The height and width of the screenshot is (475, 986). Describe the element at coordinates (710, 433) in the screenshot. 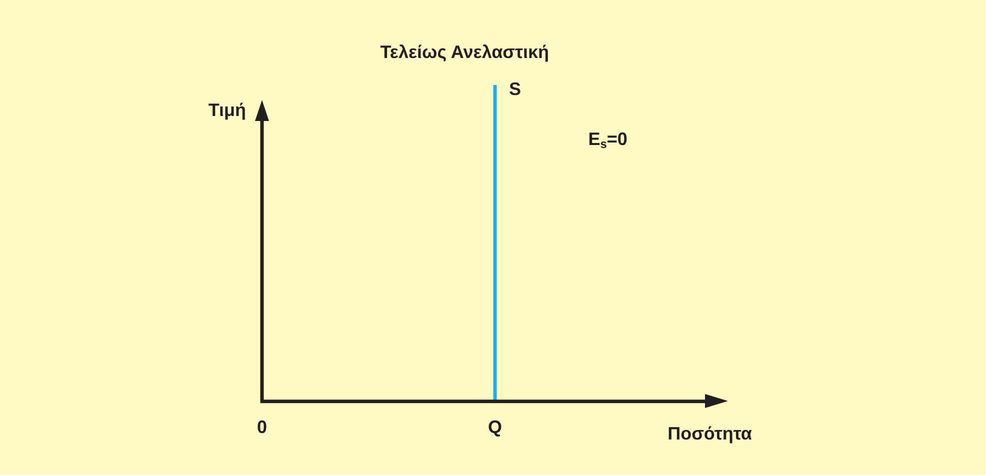

I see `x-axis-title: Ποσότητα` at that location.